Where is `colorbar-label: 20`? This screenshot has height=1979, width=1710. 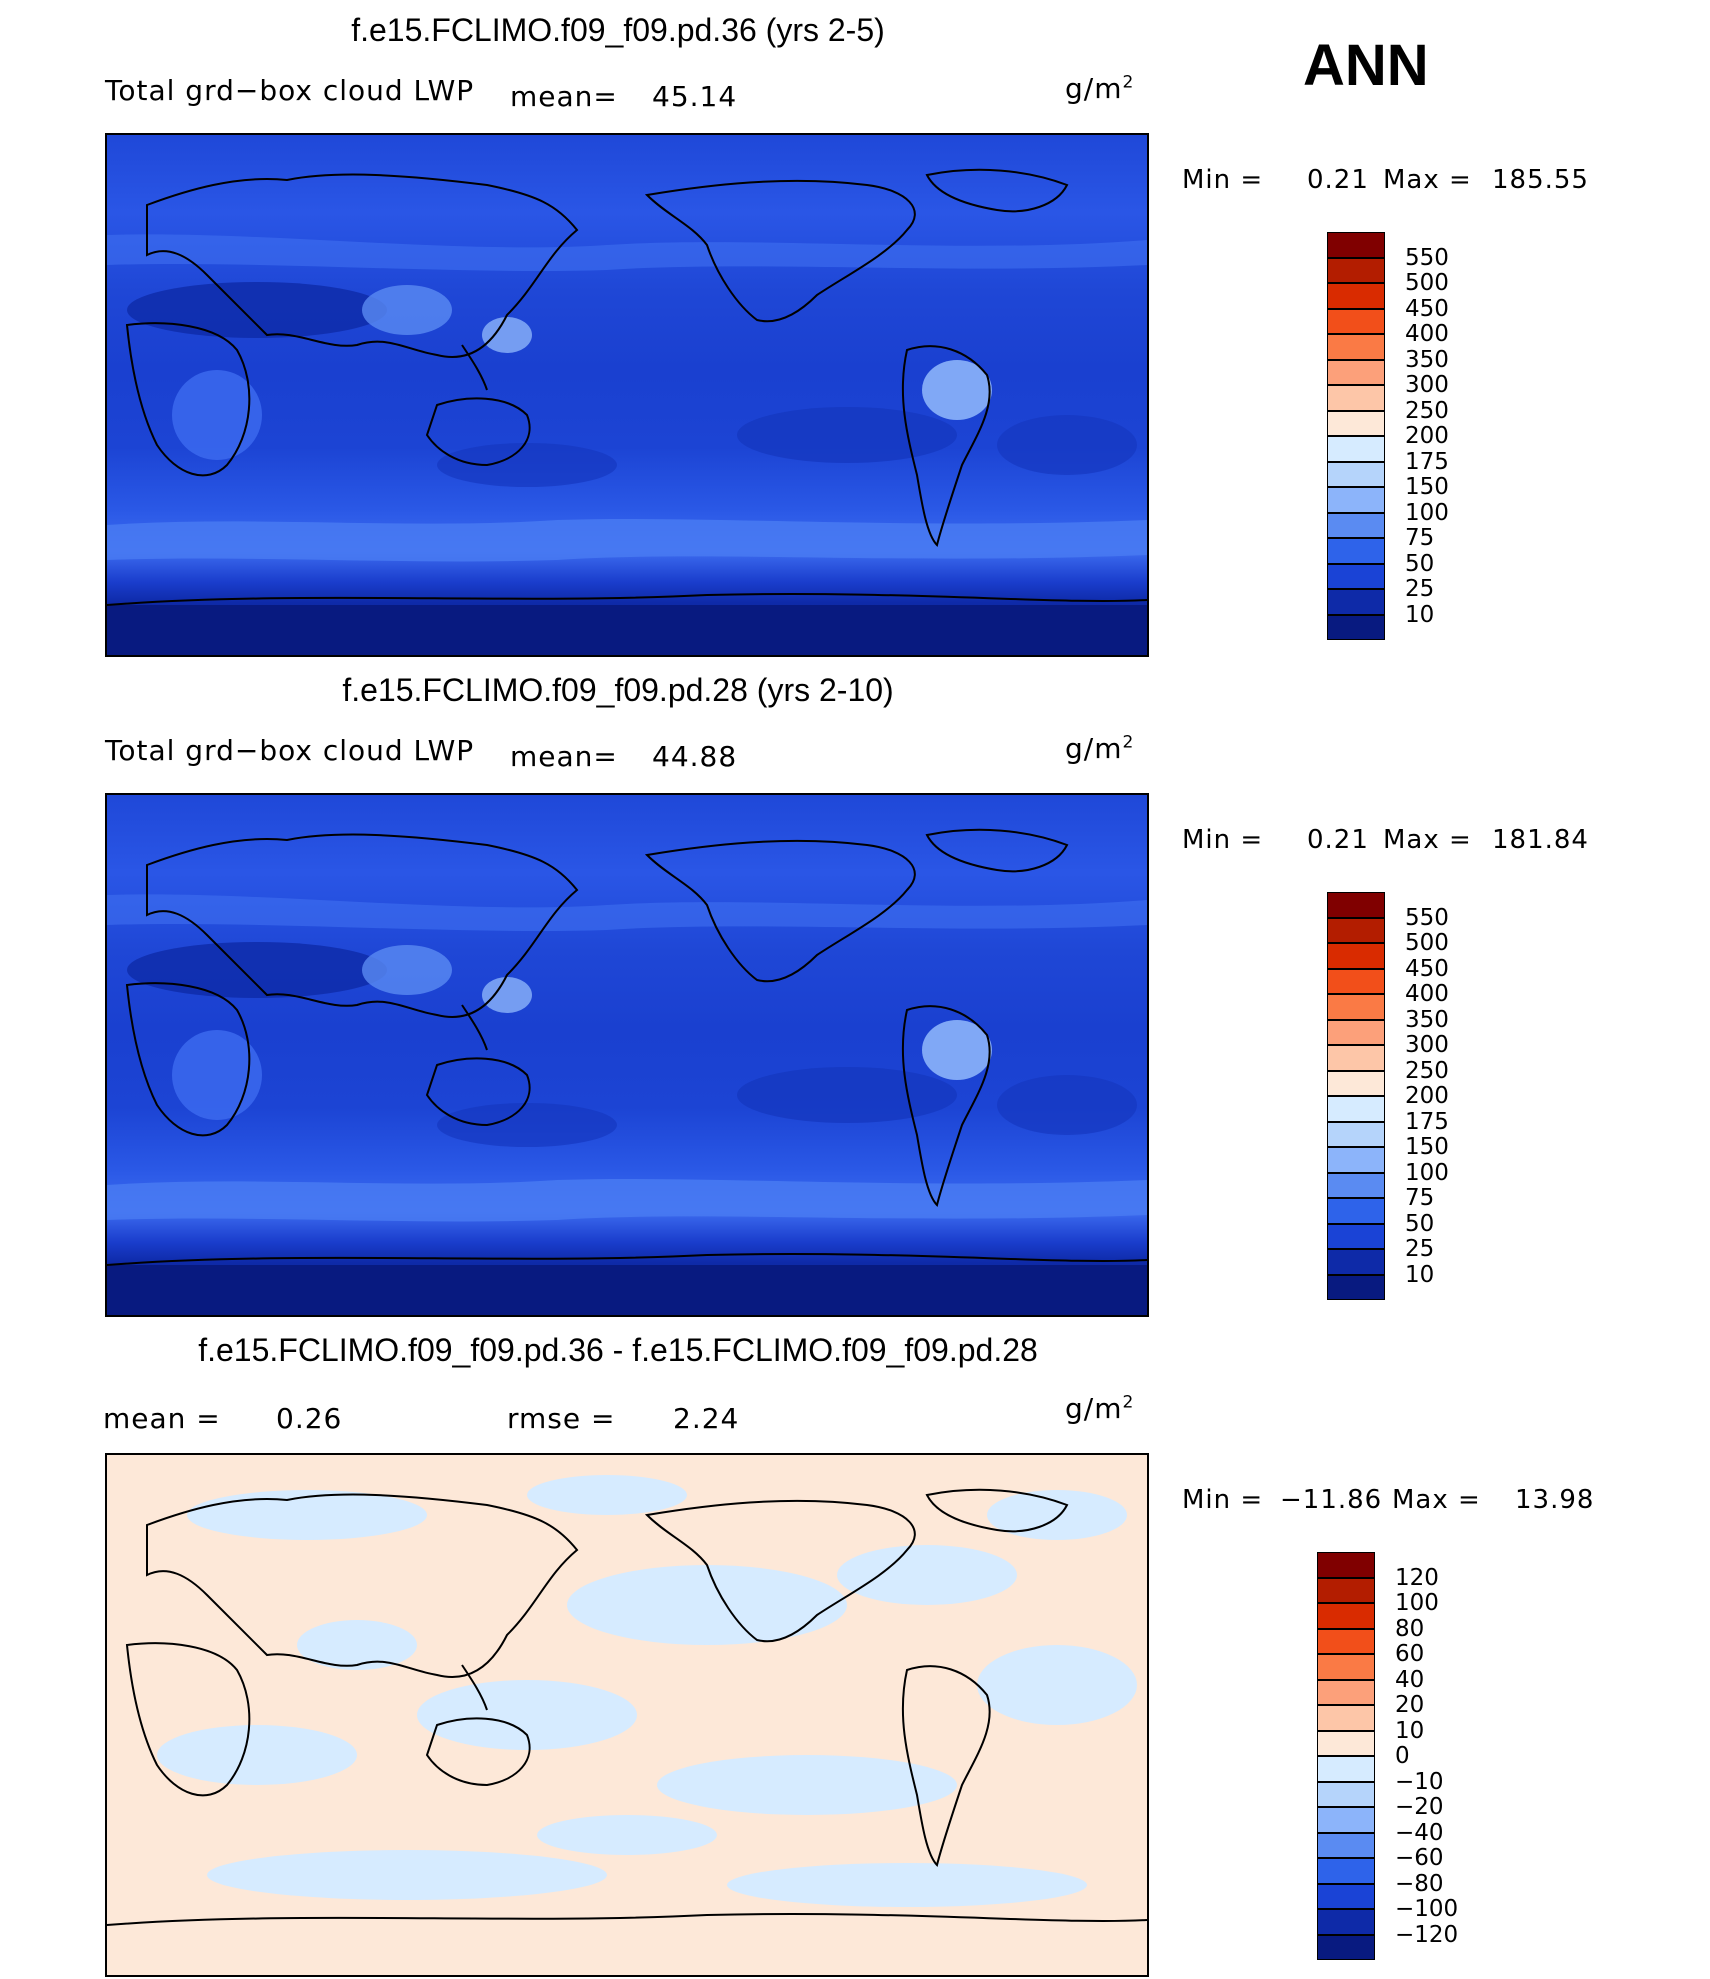 colorbar-label: 20 is located at coordinates (1410, 1705).